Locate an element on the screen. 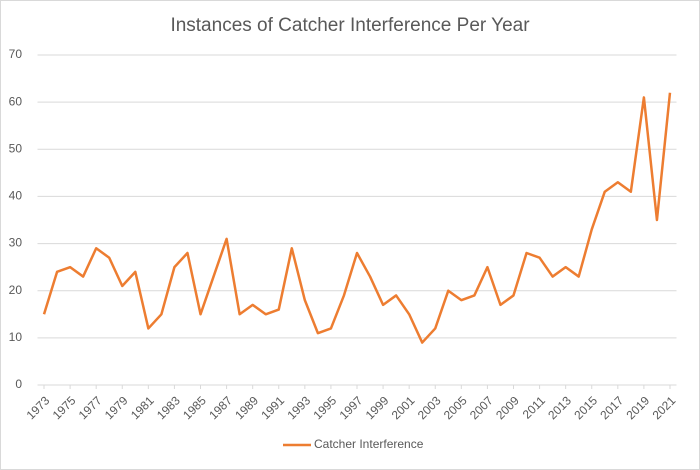 The width and height of the screenshot is (700, 470). y-tick-label: 20 is located at coordinates (16, 290).